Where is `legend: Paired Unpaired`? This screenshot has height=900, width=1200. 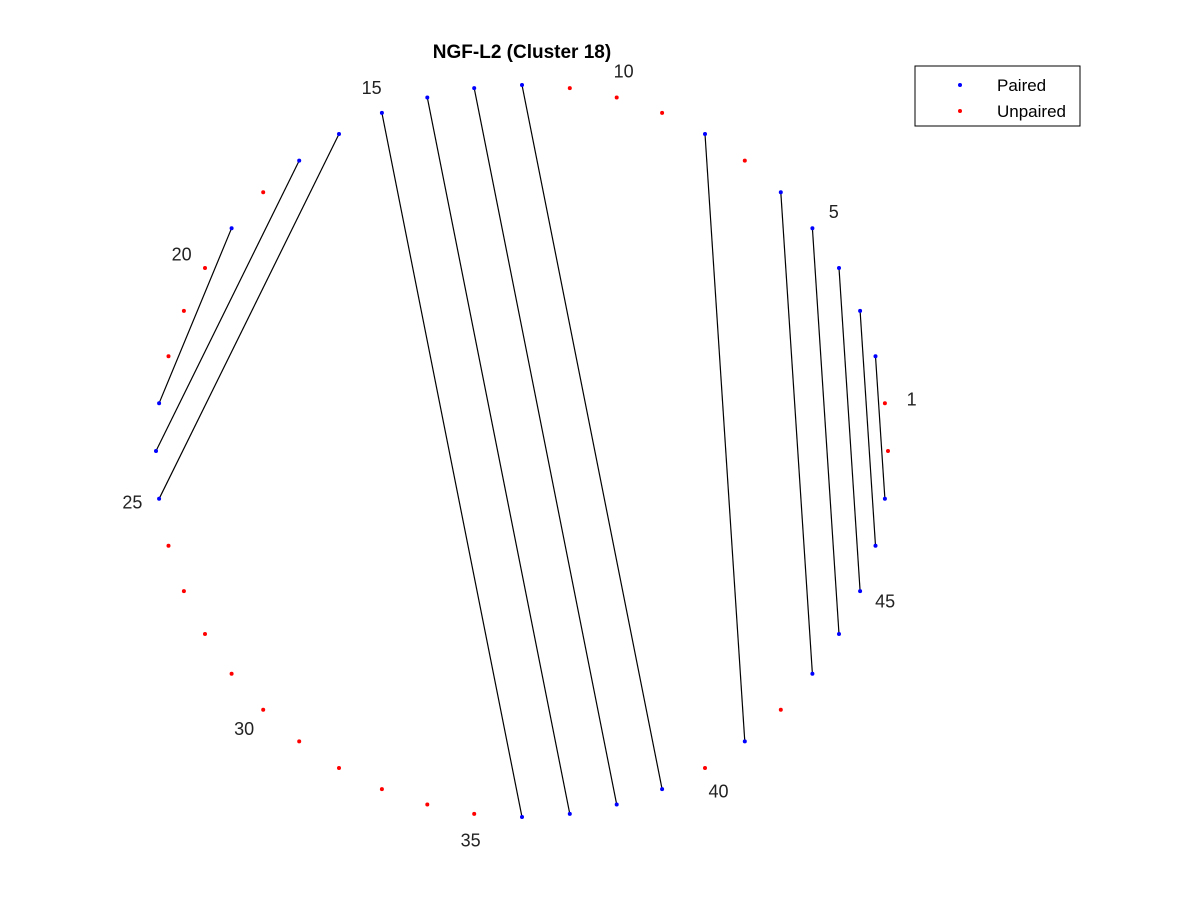 legend: Paired Unpaired is located at coordinates (997, 96).